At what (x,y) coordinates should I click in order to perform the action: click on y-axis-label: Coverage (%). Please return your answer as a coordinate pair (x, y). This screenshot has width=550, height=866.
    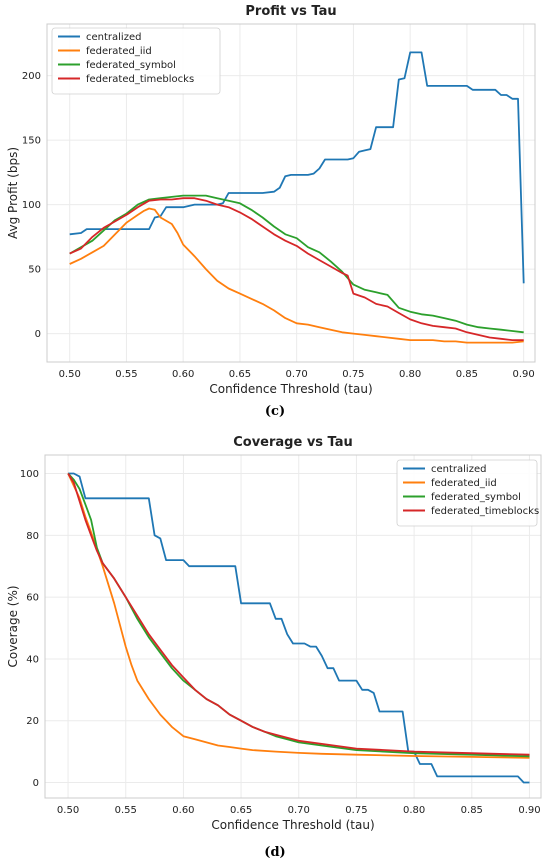
    Looking at the image, I should click on (13, 626).